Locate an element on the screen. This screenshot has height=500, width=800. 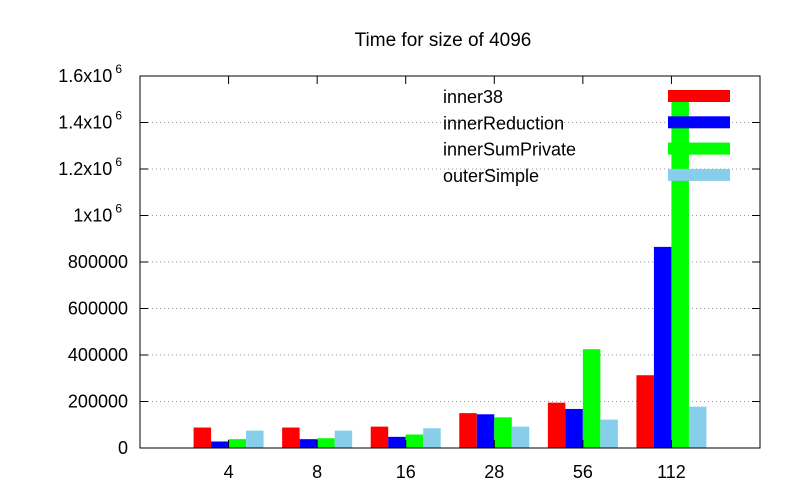
legend-label: innerSumPrivate is located at coordinates (509, 150).